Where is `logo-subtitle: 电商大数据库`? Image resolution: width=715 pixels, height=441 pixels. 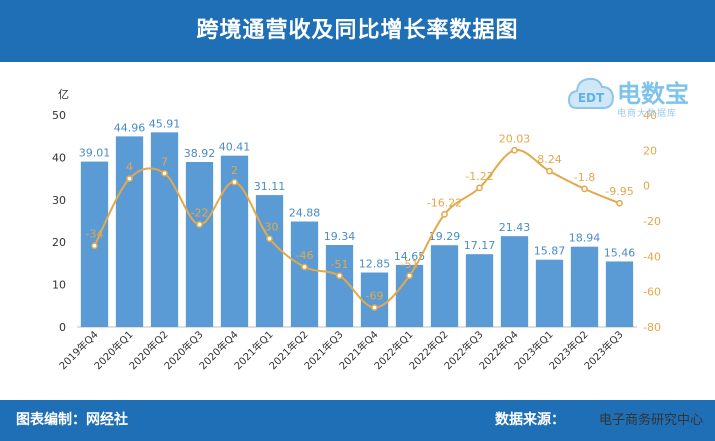
logo-subtitle: 电商大数据库 is located at coordinates (647, 114).